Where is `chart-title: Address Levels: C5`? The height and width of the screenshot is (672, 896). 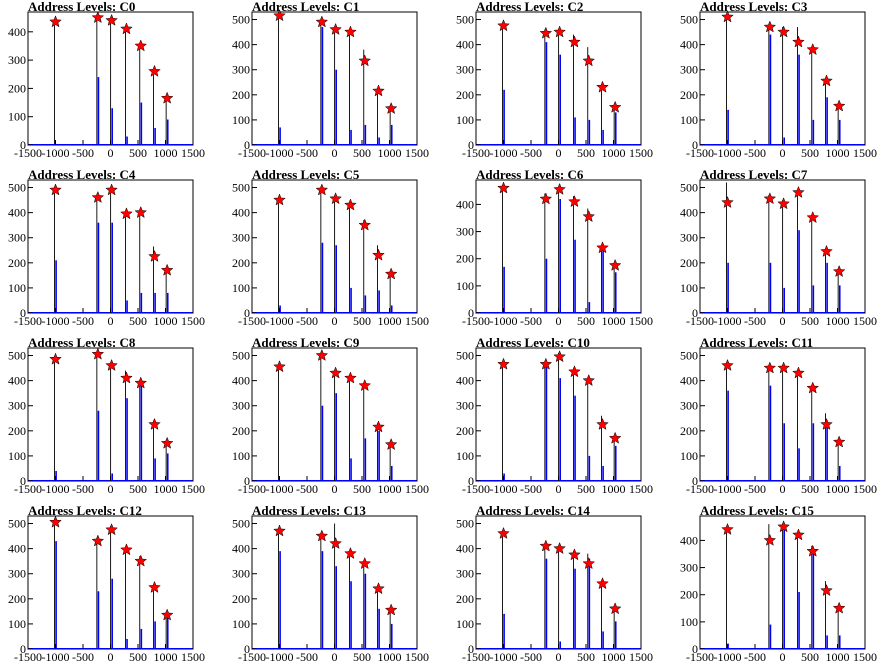
chart-title: Address Levels: C5 is located at coordinates (306, 174).